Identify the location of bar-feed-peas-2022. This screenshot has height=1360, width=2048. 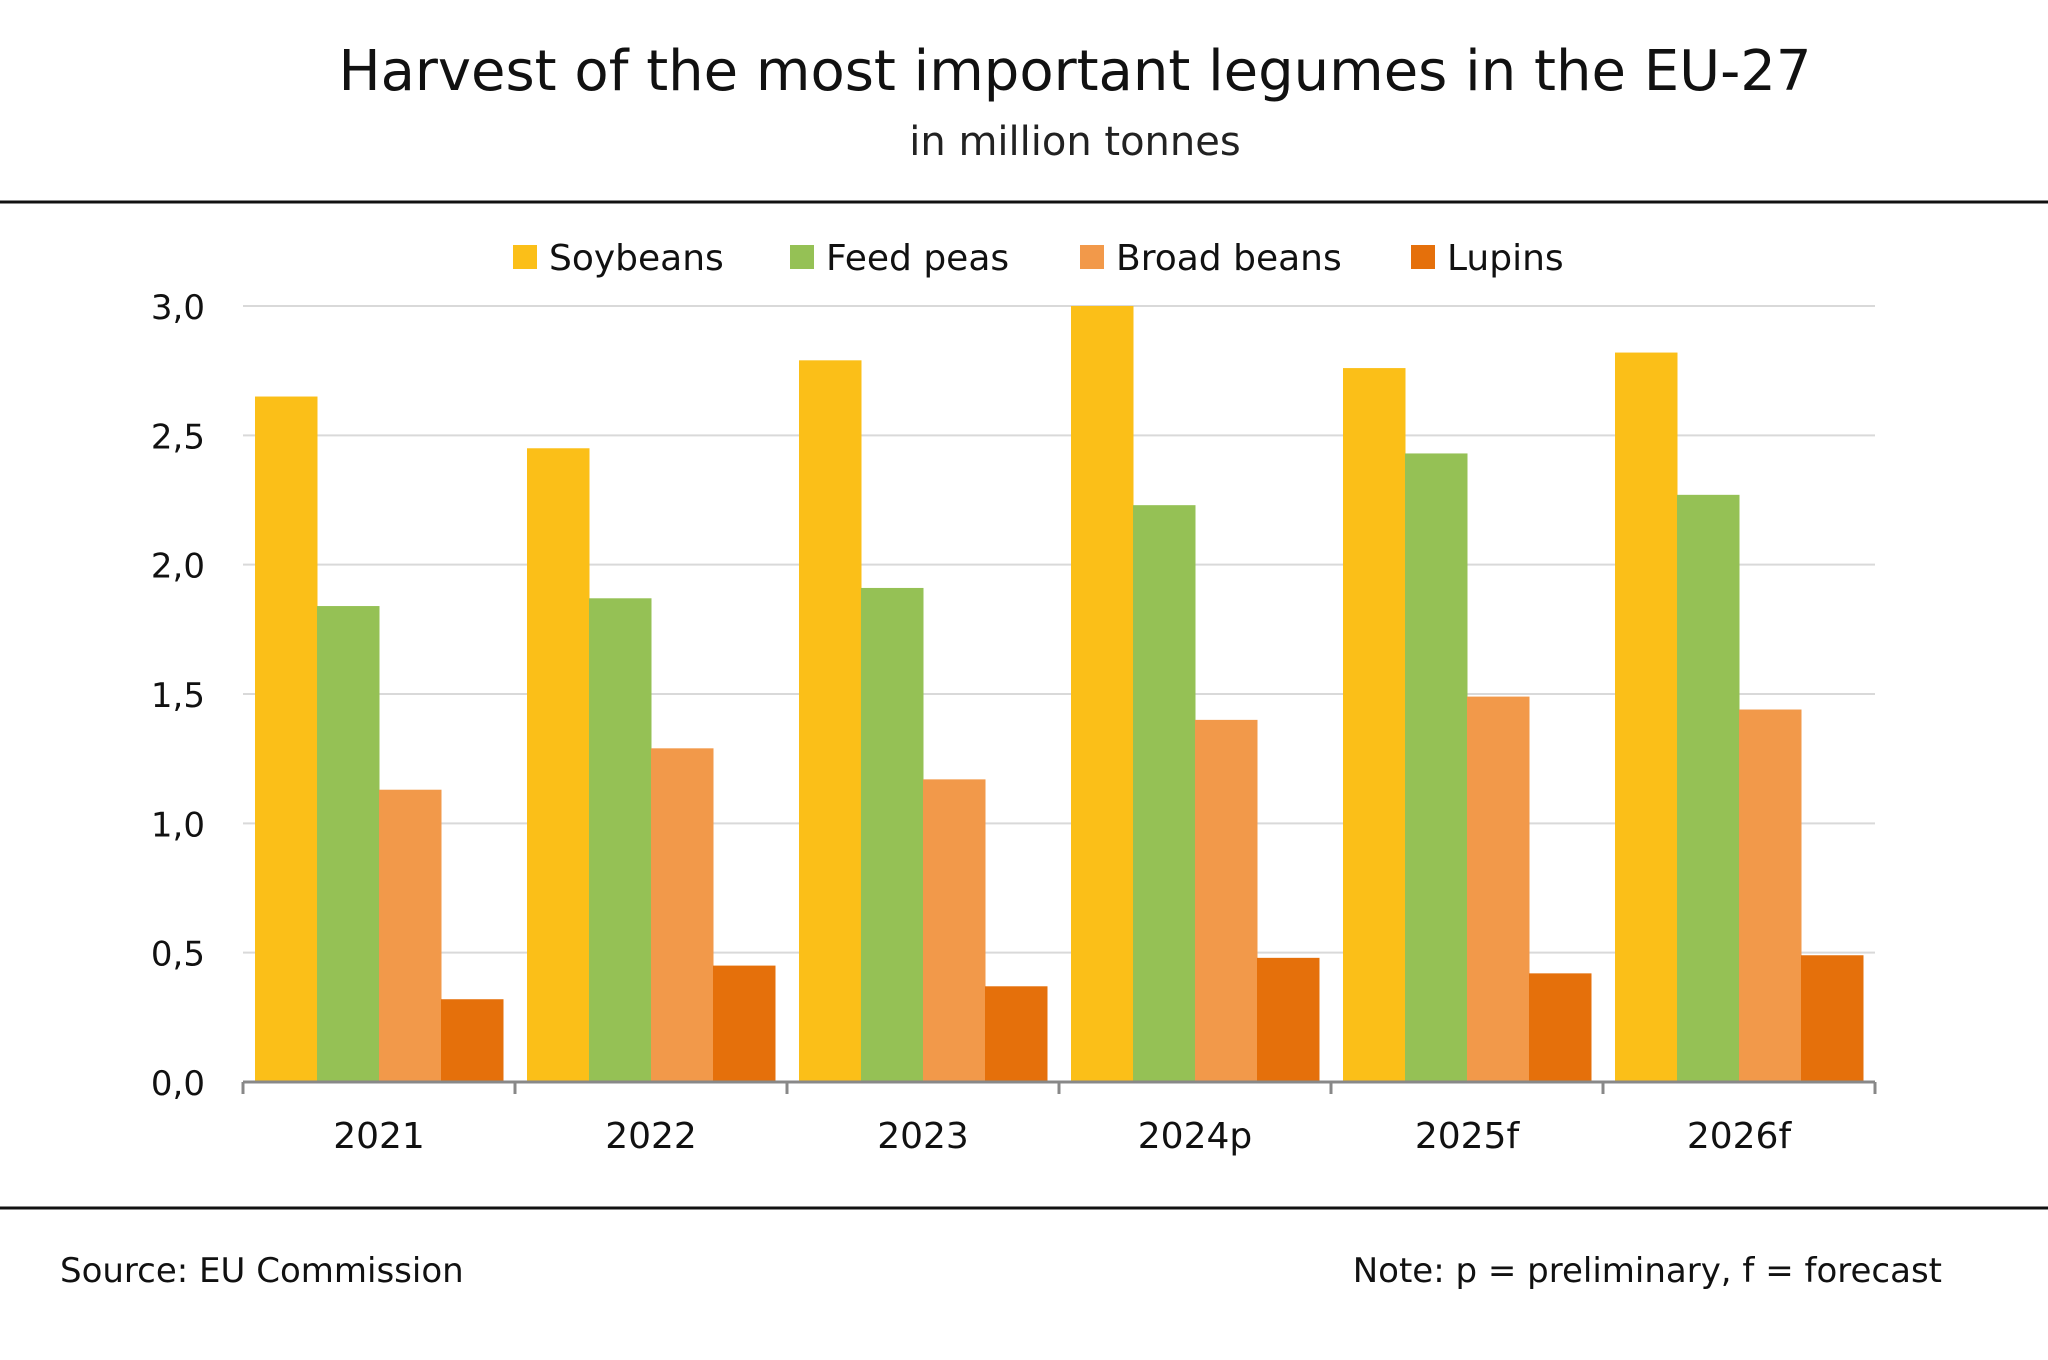
(620, 840).